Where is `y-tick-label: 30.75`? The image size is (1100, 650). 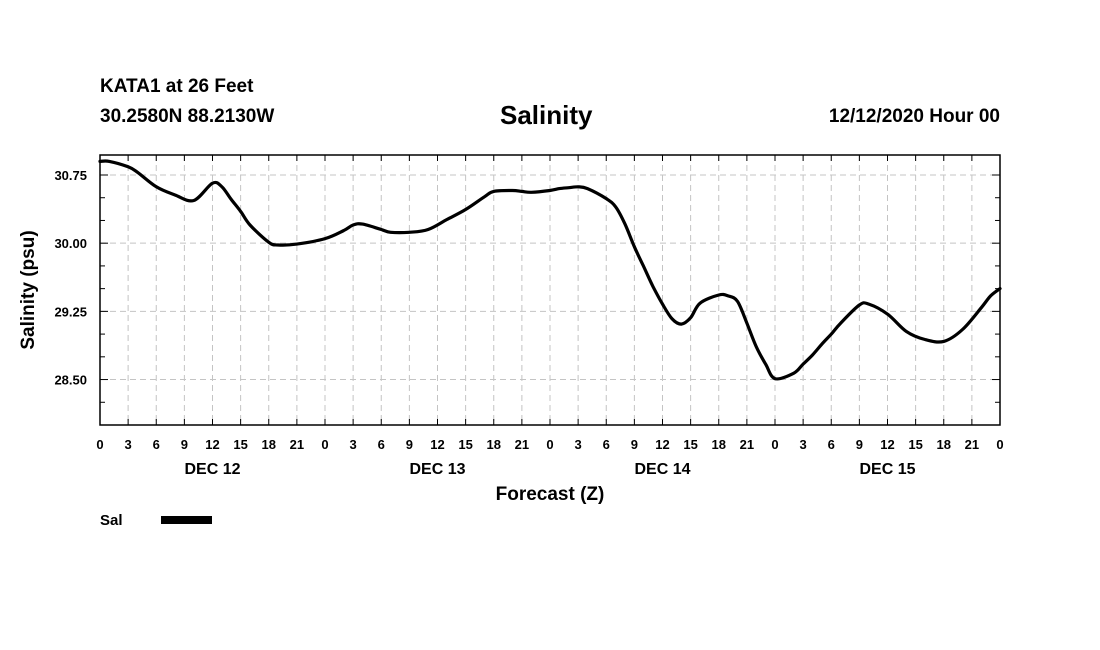
y-tick-label: 30.75 is located at coordinates (70, 175).